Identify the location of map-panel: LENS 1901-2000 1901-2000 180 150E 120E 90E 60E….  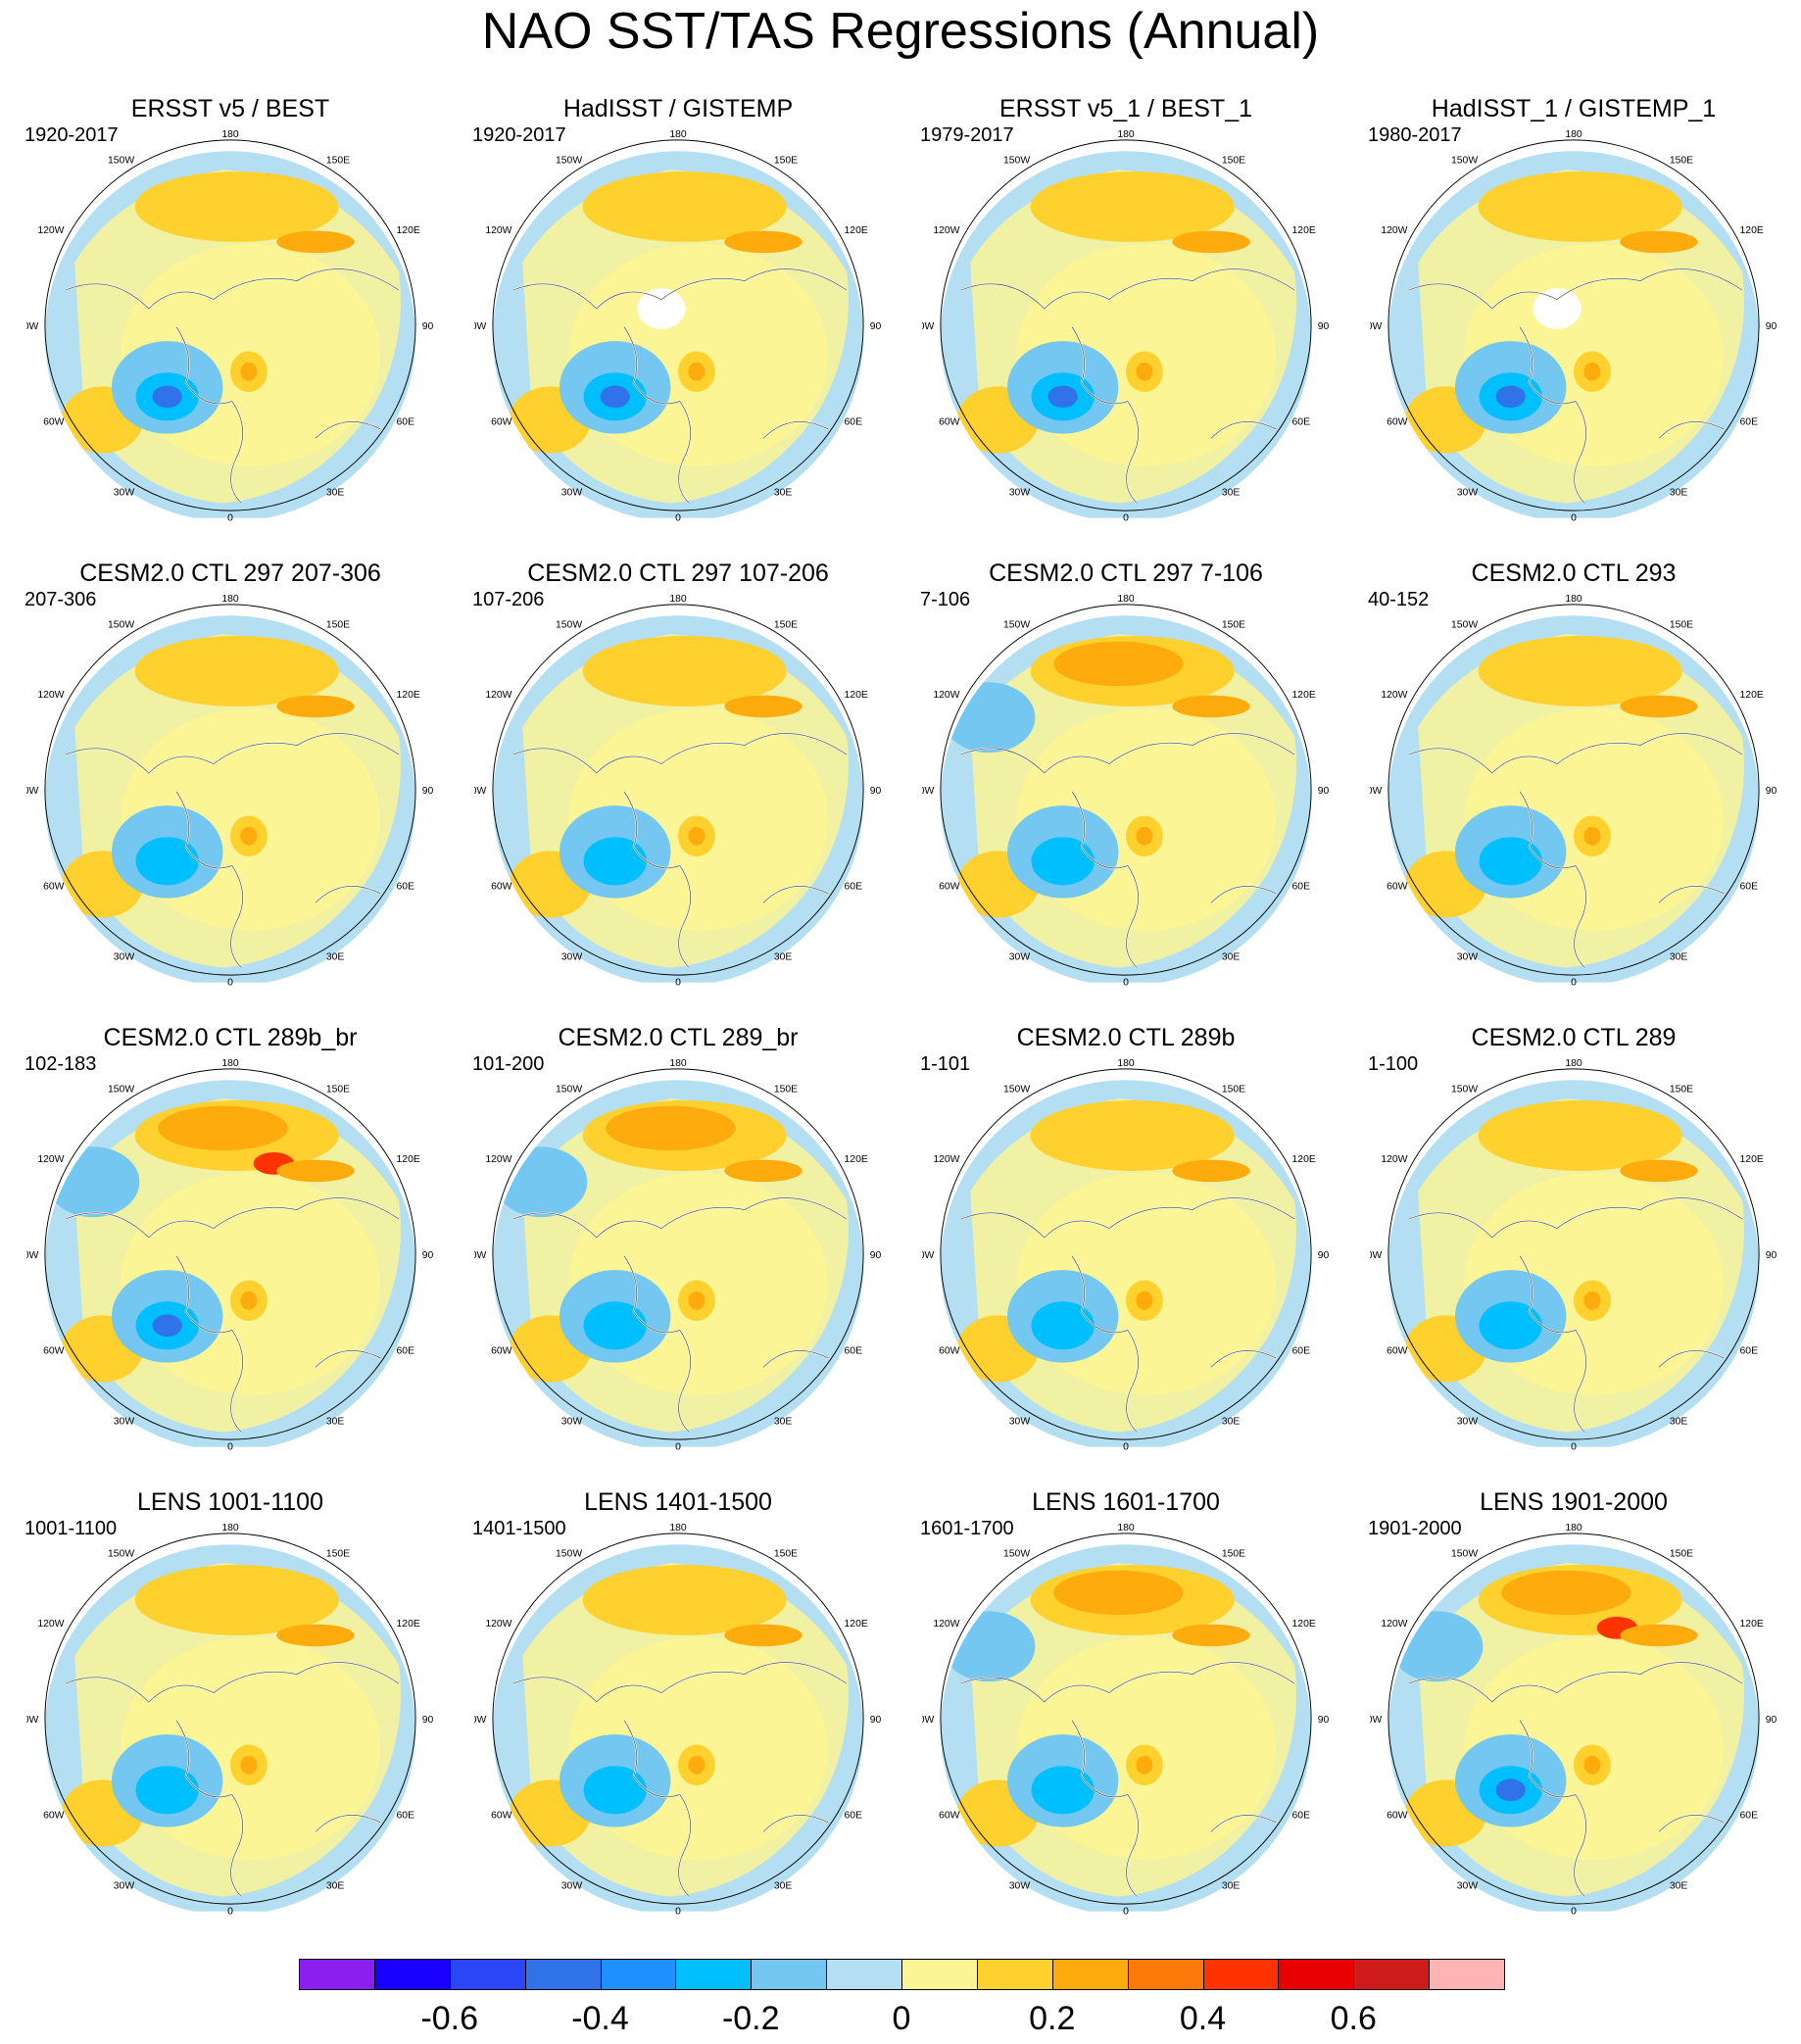
(1573, 1718).